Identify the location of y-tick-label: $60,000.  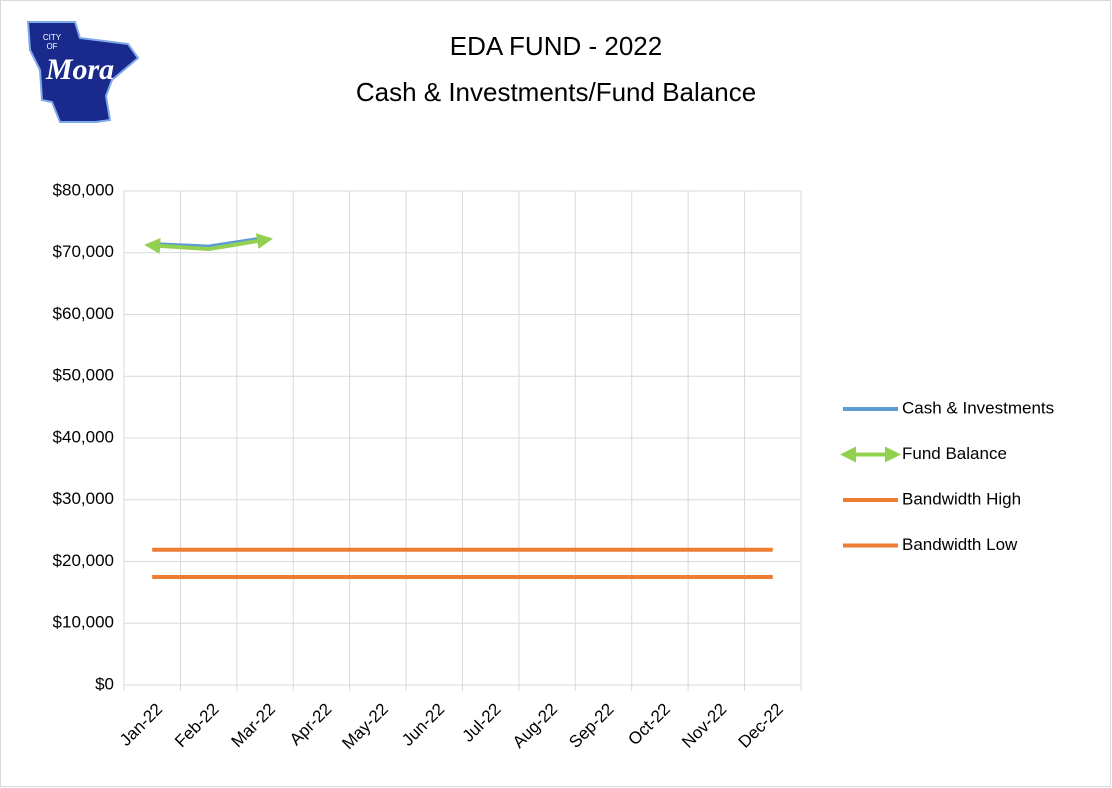
(83, 313).